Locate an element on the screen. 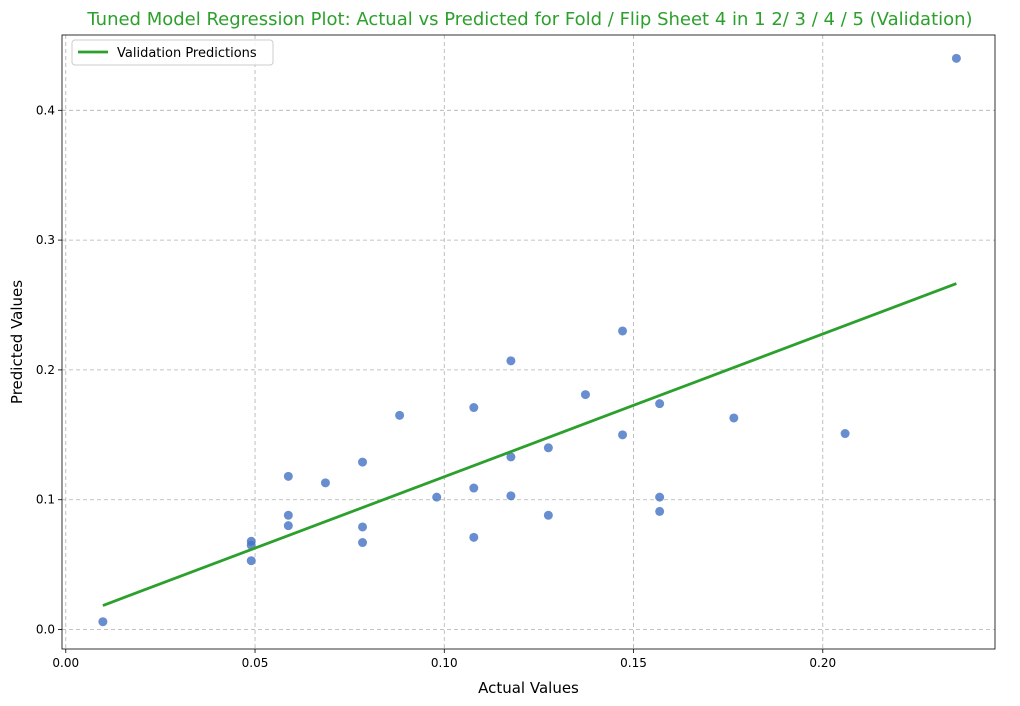 This screenshot has height=706, width=1020. x-axis: 0.00 0.05 0.10 0.15 0.20 is located at coordinates (444, 659).